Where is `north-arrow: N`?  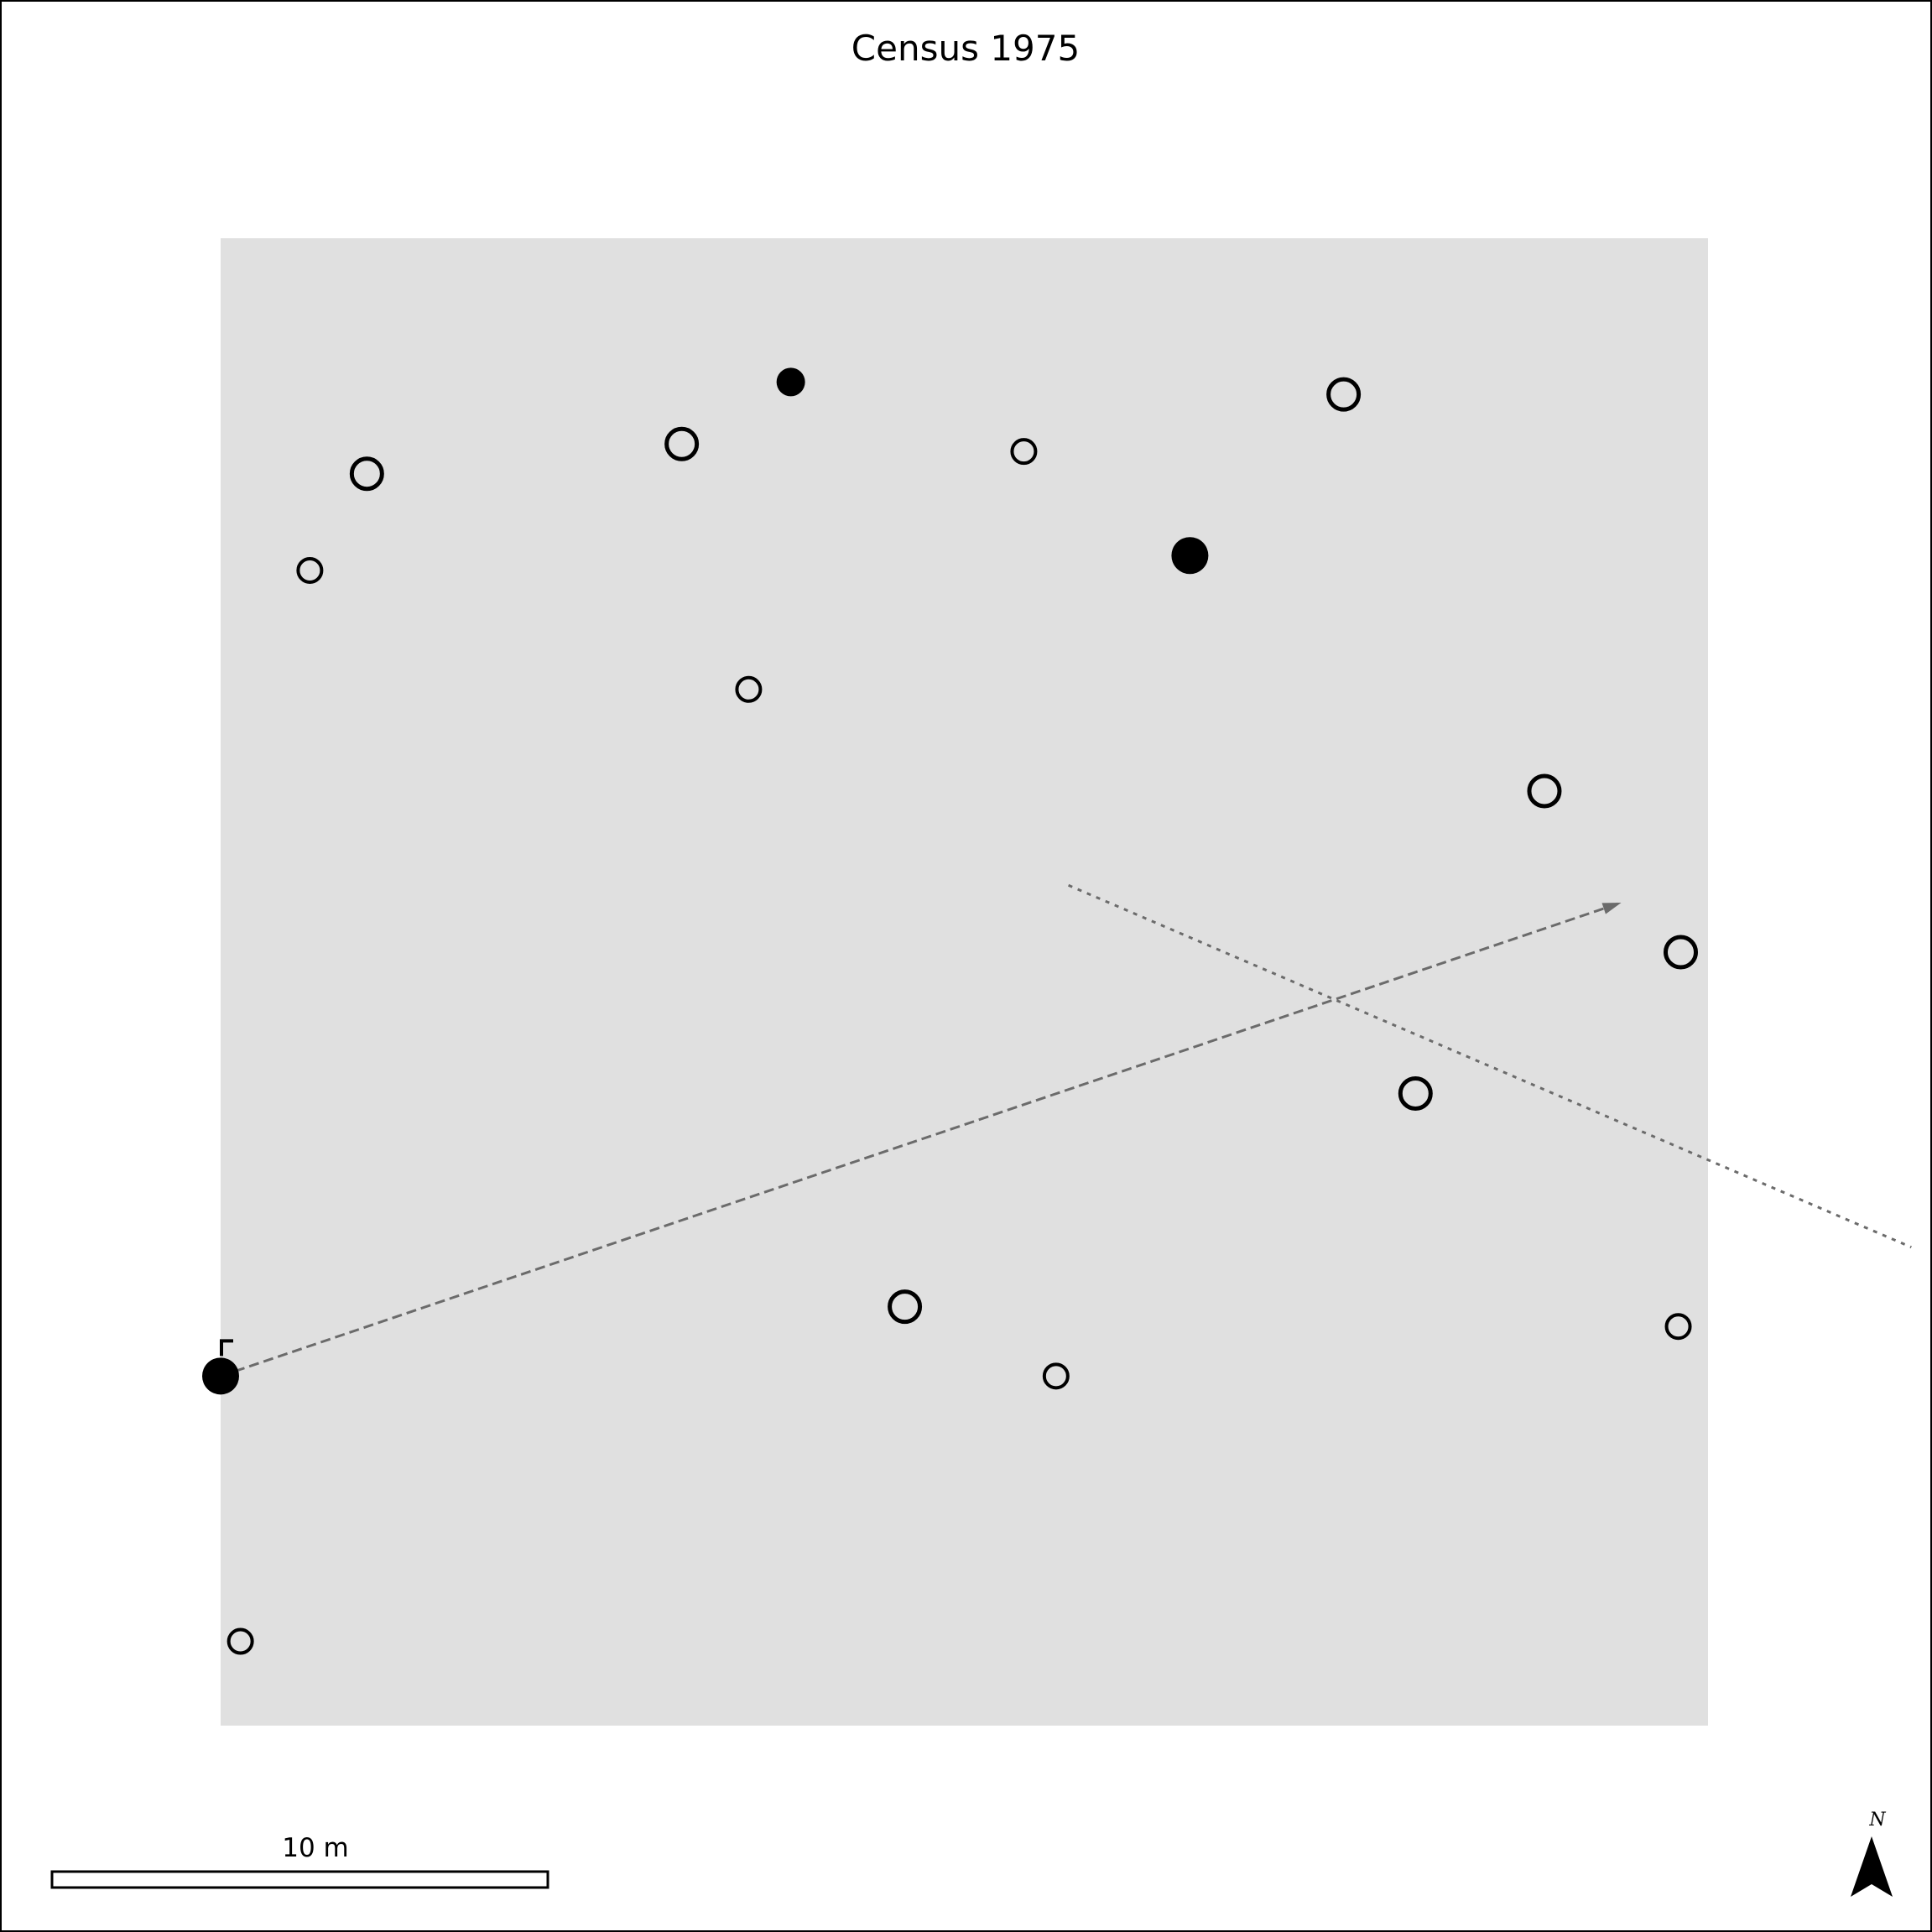
north-arrow: N is located at coordinates (1872, 1853).